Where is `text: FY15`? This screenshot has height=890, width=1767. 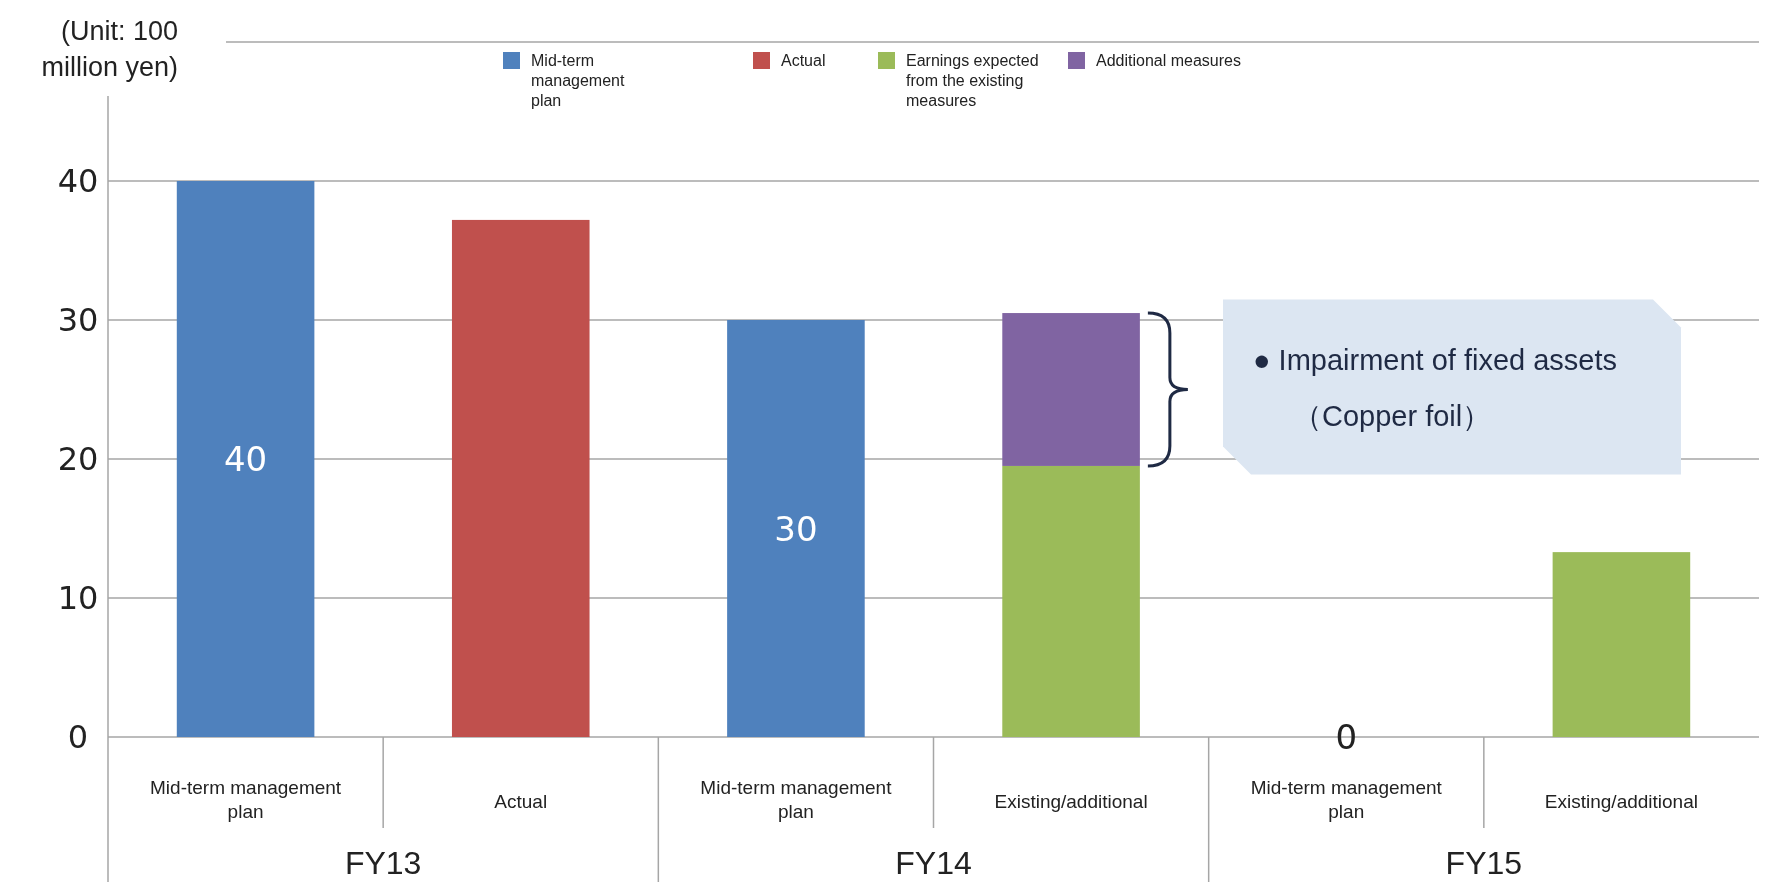 text: FY15 is located at coordinates (1484, 863).